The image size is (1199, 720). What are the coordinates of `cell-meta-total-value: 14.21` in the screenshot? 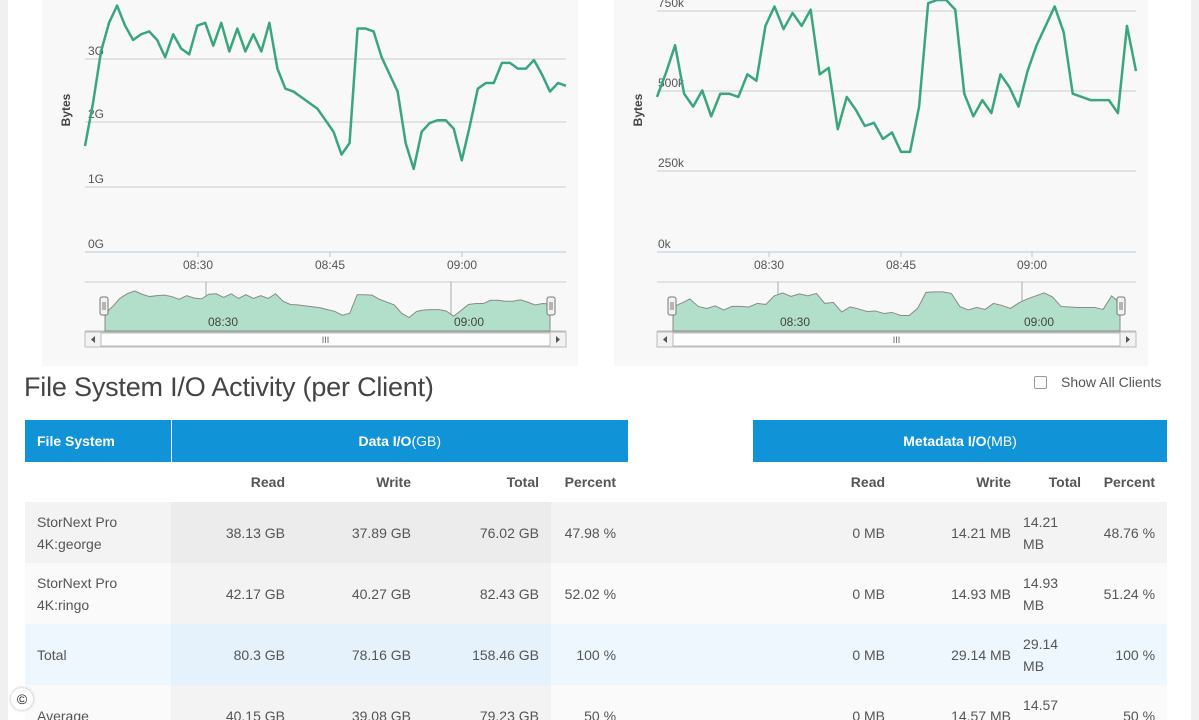 It's located at (1041, 521).